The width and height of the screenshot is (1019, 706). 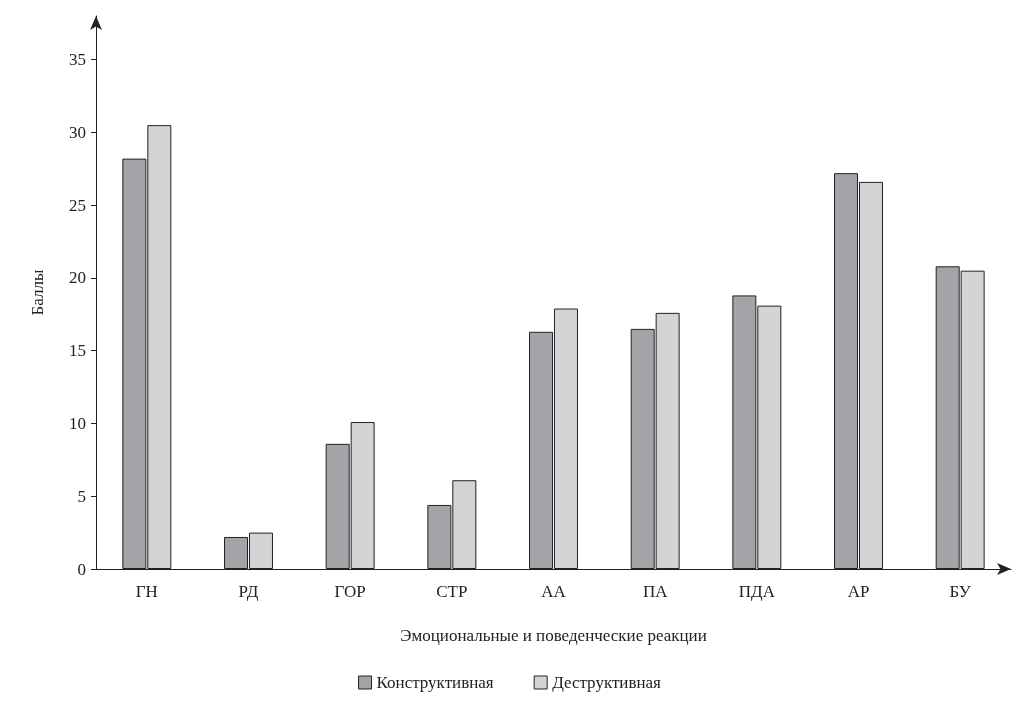 I want to click on x-tick-label: ПДА, so click(x=757, y=591).